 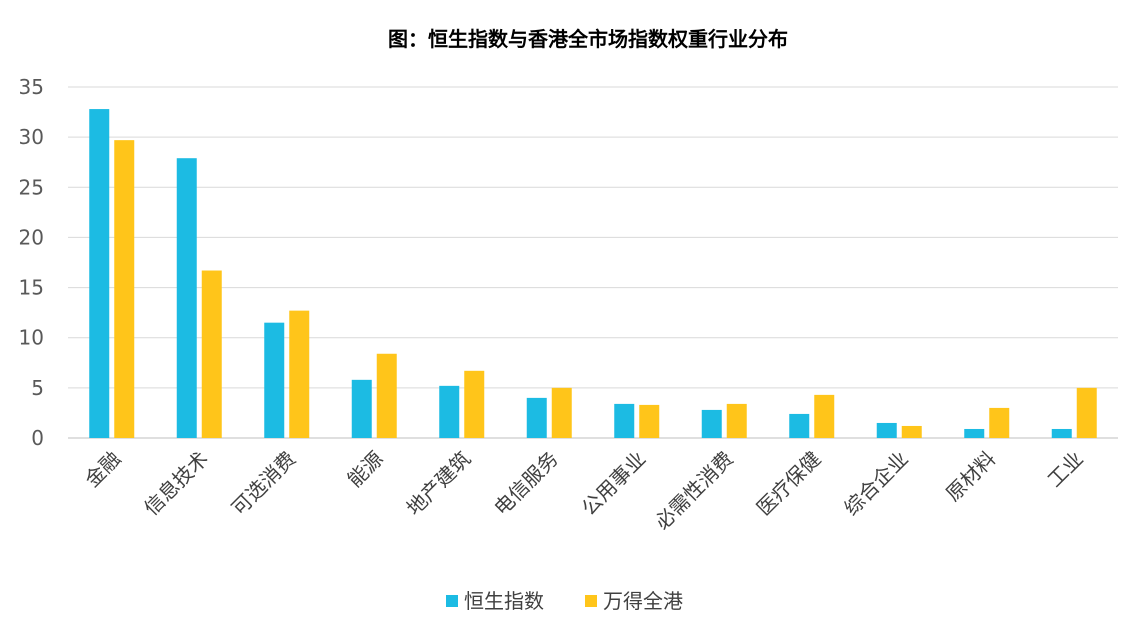 I want to click on legend: 恒生指数 万得全港, so click(x=564, y=601).